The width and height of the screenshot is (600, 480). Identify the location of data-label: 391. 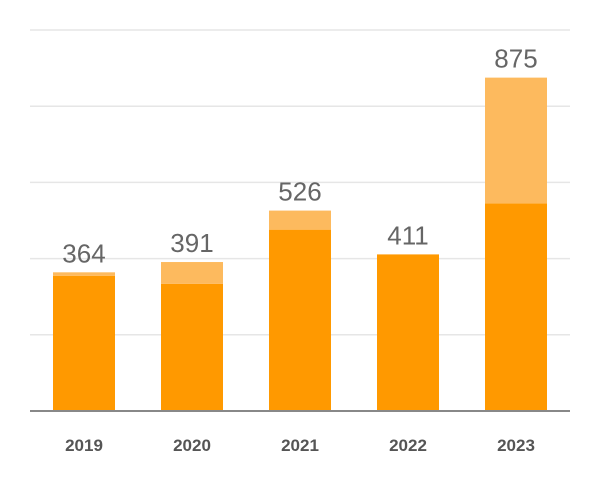
(191, 243).